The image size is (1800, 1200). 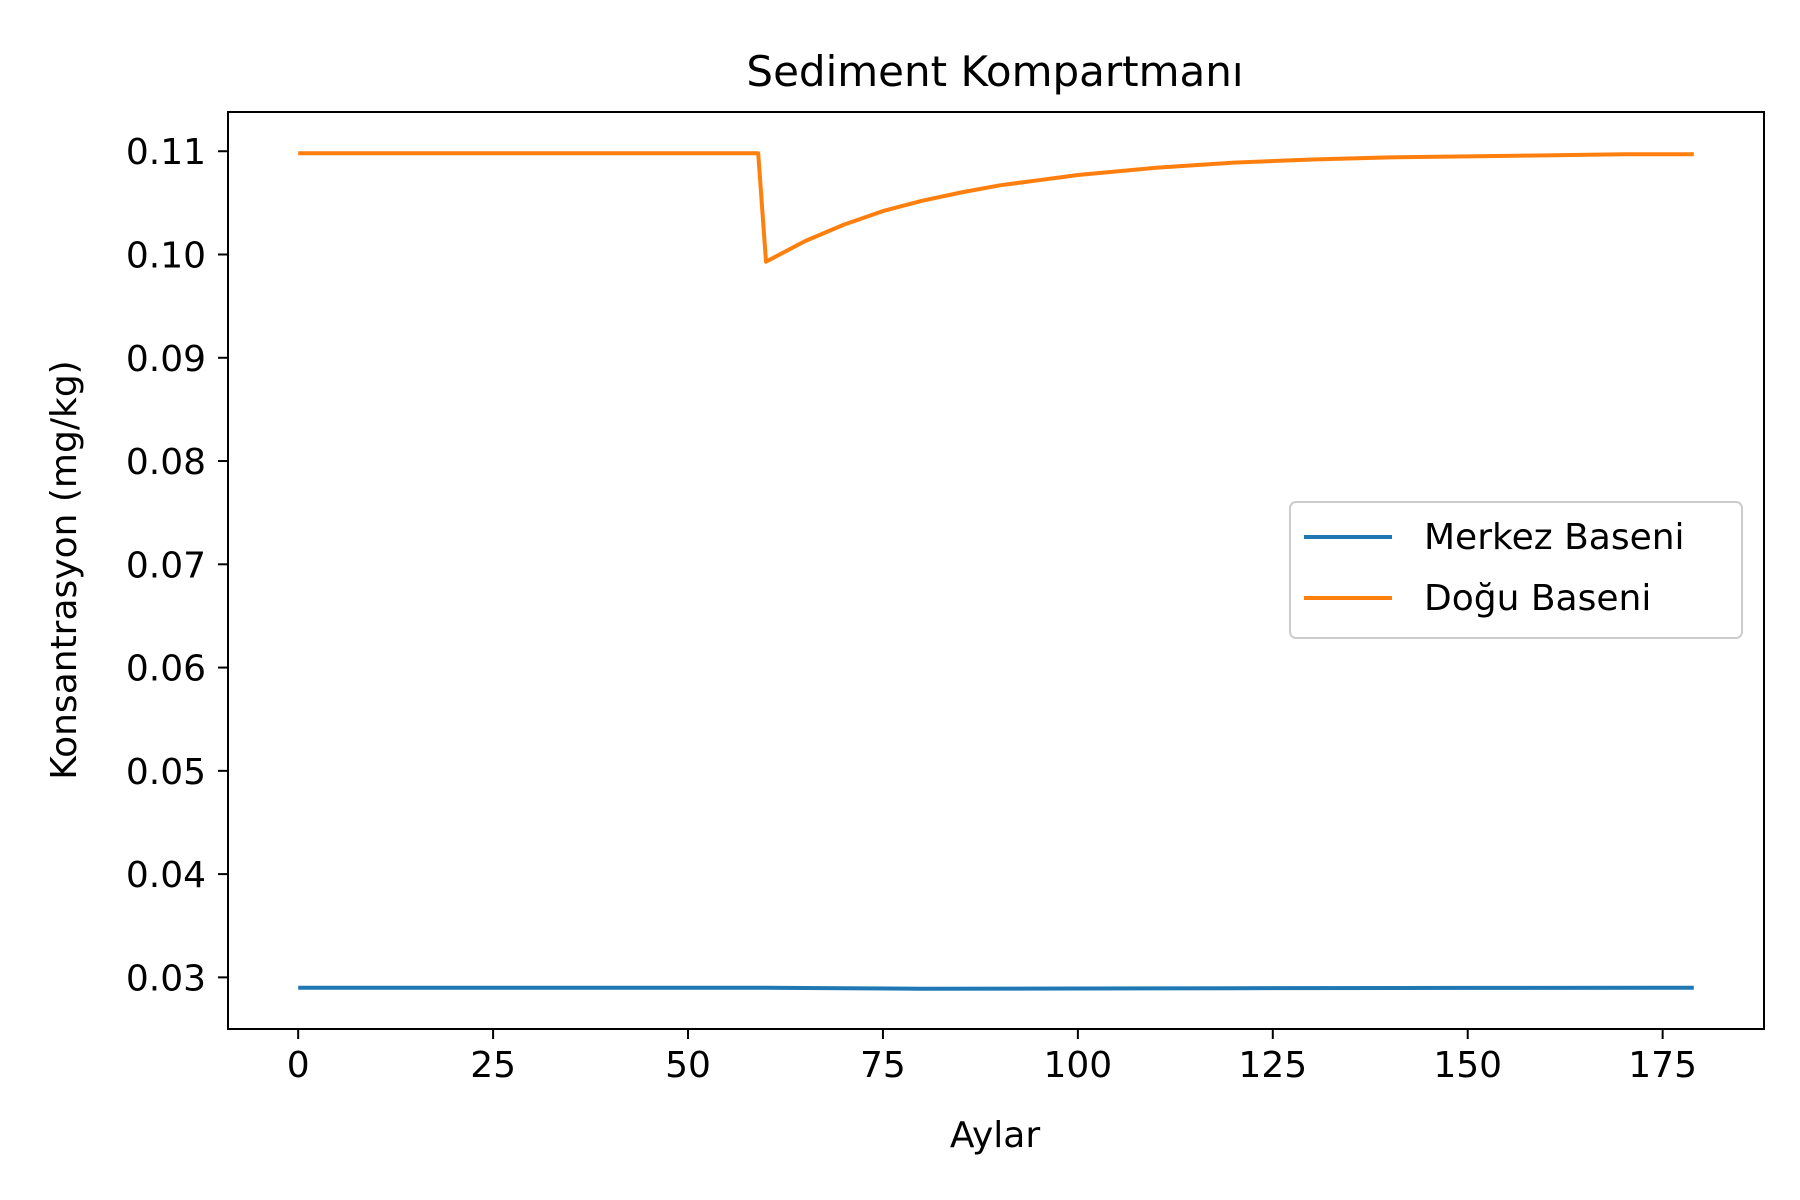 What do you see at coordinates (1662, 1065) in the screenshot?
I see `x-tick-label: 175` at bounding box center [1662, 1065].